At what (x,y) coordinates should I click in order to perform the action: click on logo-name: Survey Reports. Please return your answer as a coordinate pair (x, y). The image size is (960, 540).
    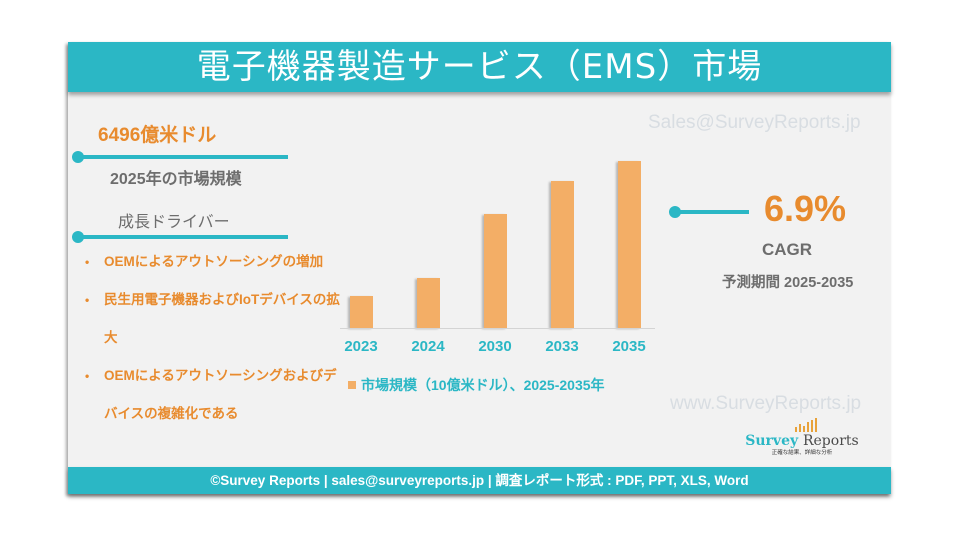
    Looking at the image, I should click on (802, 441).